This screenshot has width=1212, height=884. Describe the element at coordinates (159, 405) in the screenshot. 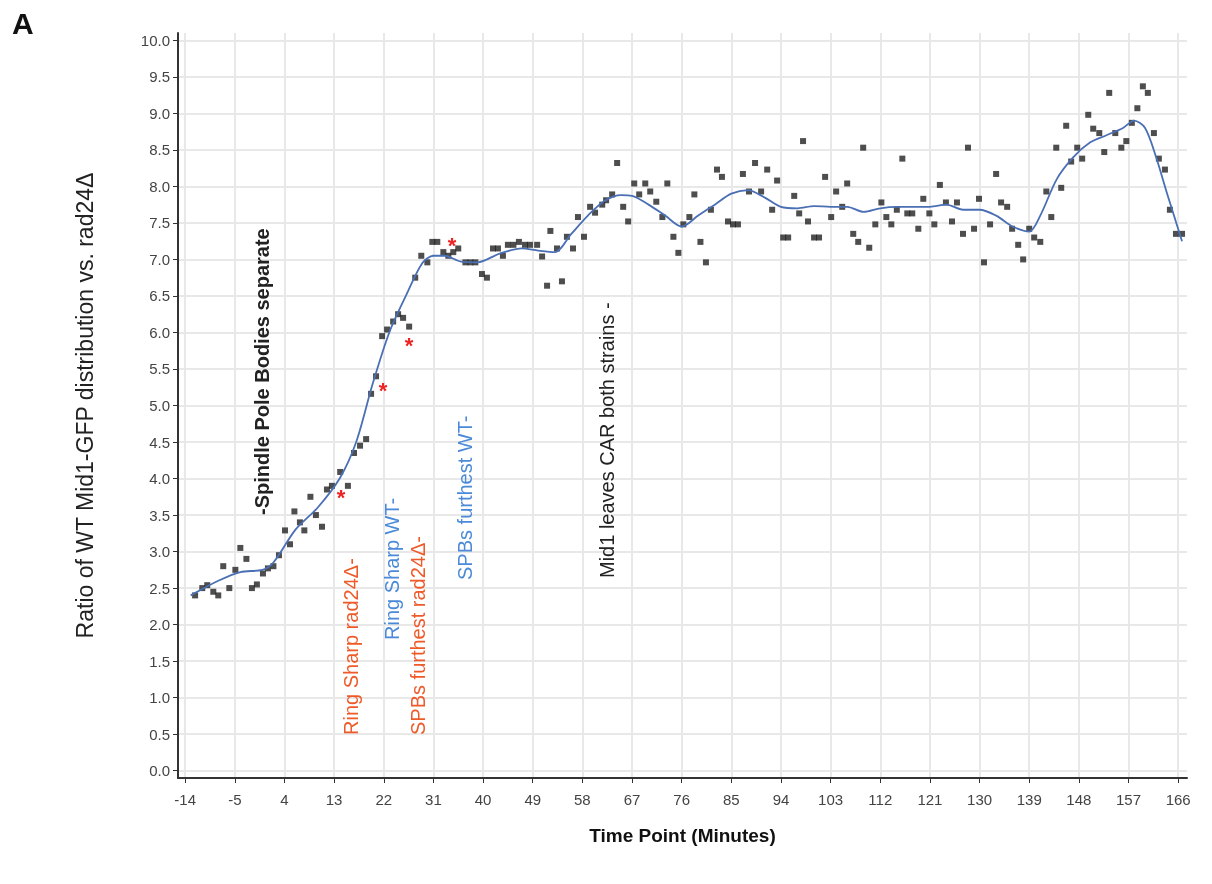

I see `y-tick-label: 5.0` at that location.